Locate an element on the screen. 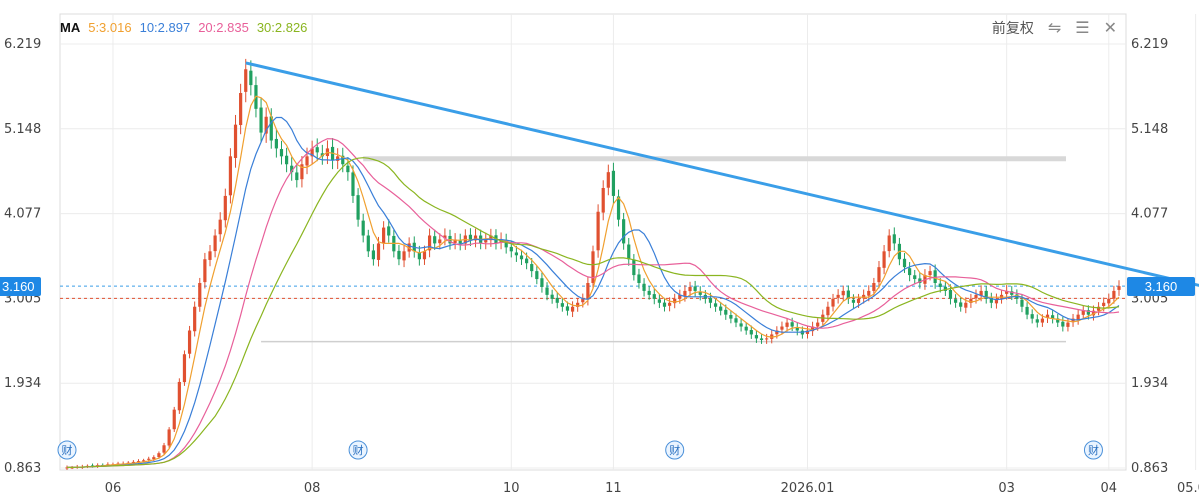 The height and width of the screenshot is (503, 1199). close-icon: ✕ is located at coordinates (1110, 28).